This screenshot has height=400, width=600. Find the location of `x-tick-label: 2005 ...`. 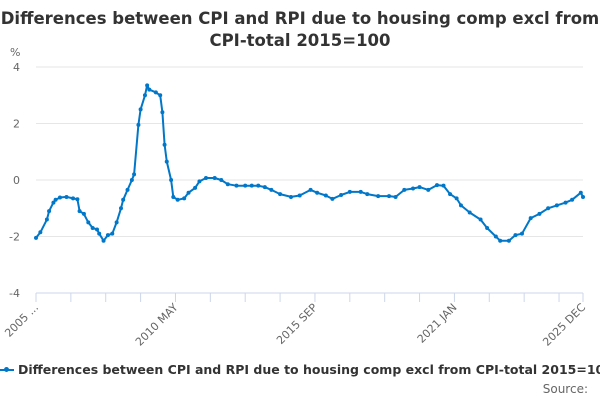

x-tick-label: 2005 ... is located at coordinates (21, 320).